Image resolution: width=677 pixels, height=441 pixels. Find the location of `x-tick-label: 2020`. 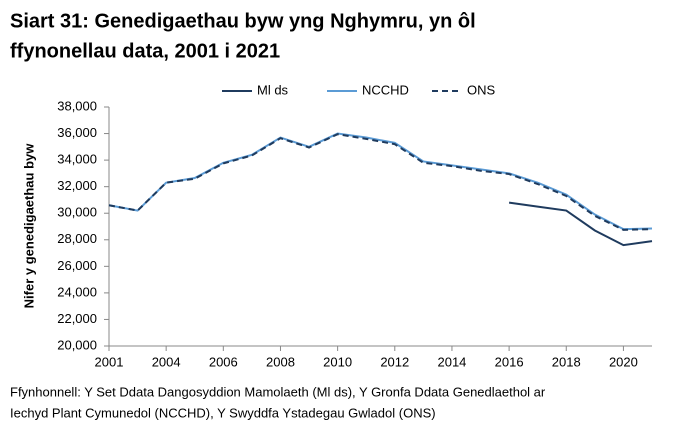

x-tick-label: 2020 is located at coordinates (623, 361).